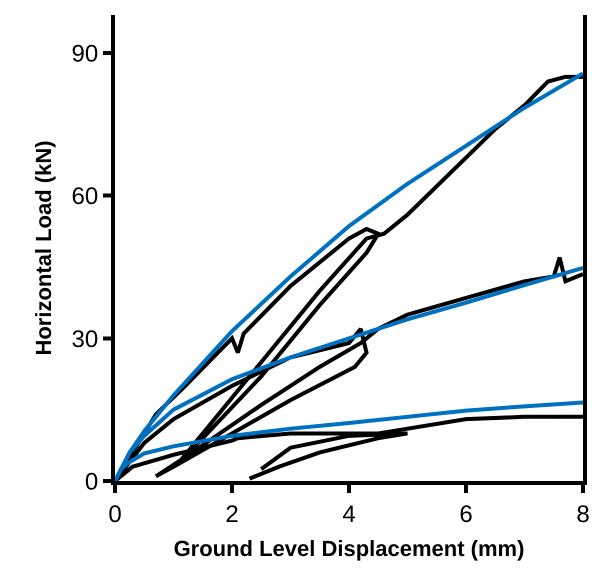 The image size is (598, 581). Describe the element at coordinates (583, 514) in the screenshot. I see `x-tick-label: 8` at that location.